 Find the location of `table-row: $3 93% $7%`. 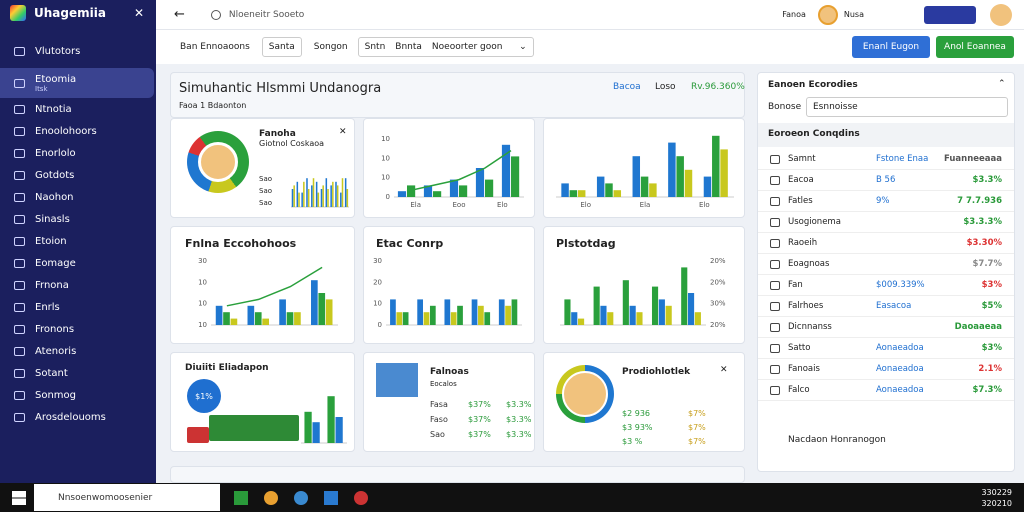

table-row: $3 93% $7% is located at coordinates (673, 428).